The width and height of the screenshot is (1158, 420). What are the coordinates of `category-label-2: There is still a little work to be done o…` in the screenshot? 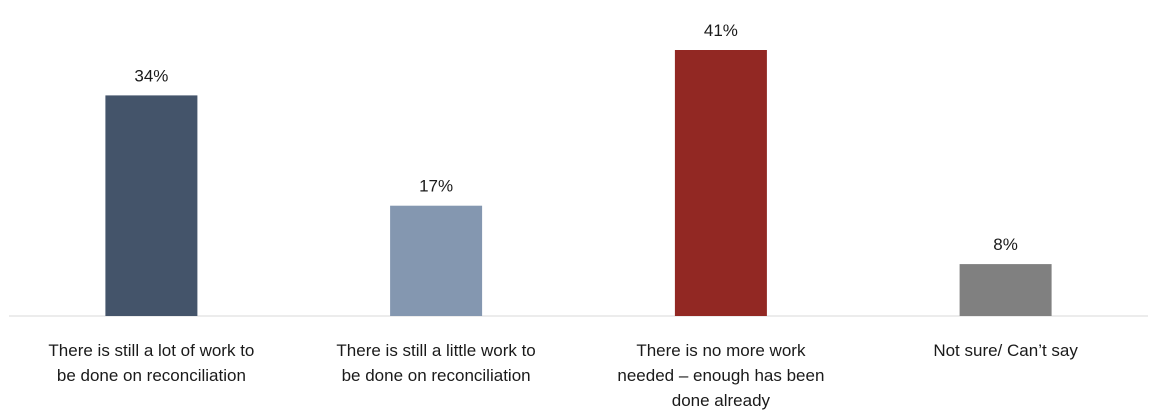 It's located at (435, 363).